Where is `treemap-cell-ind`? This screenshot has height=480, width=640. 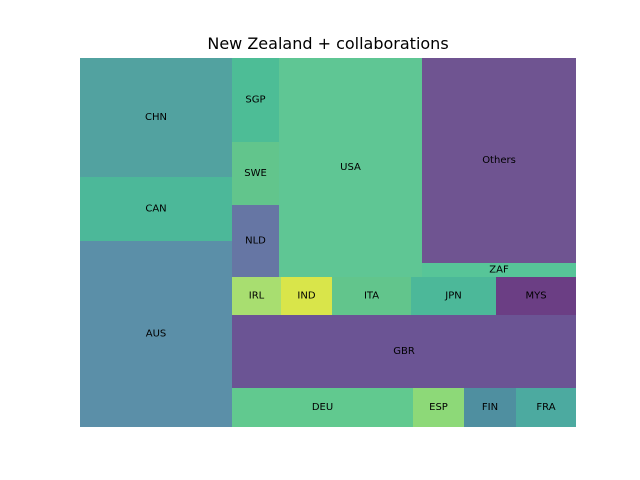
treemap-cell-ind is located at coordinates (306, 296).